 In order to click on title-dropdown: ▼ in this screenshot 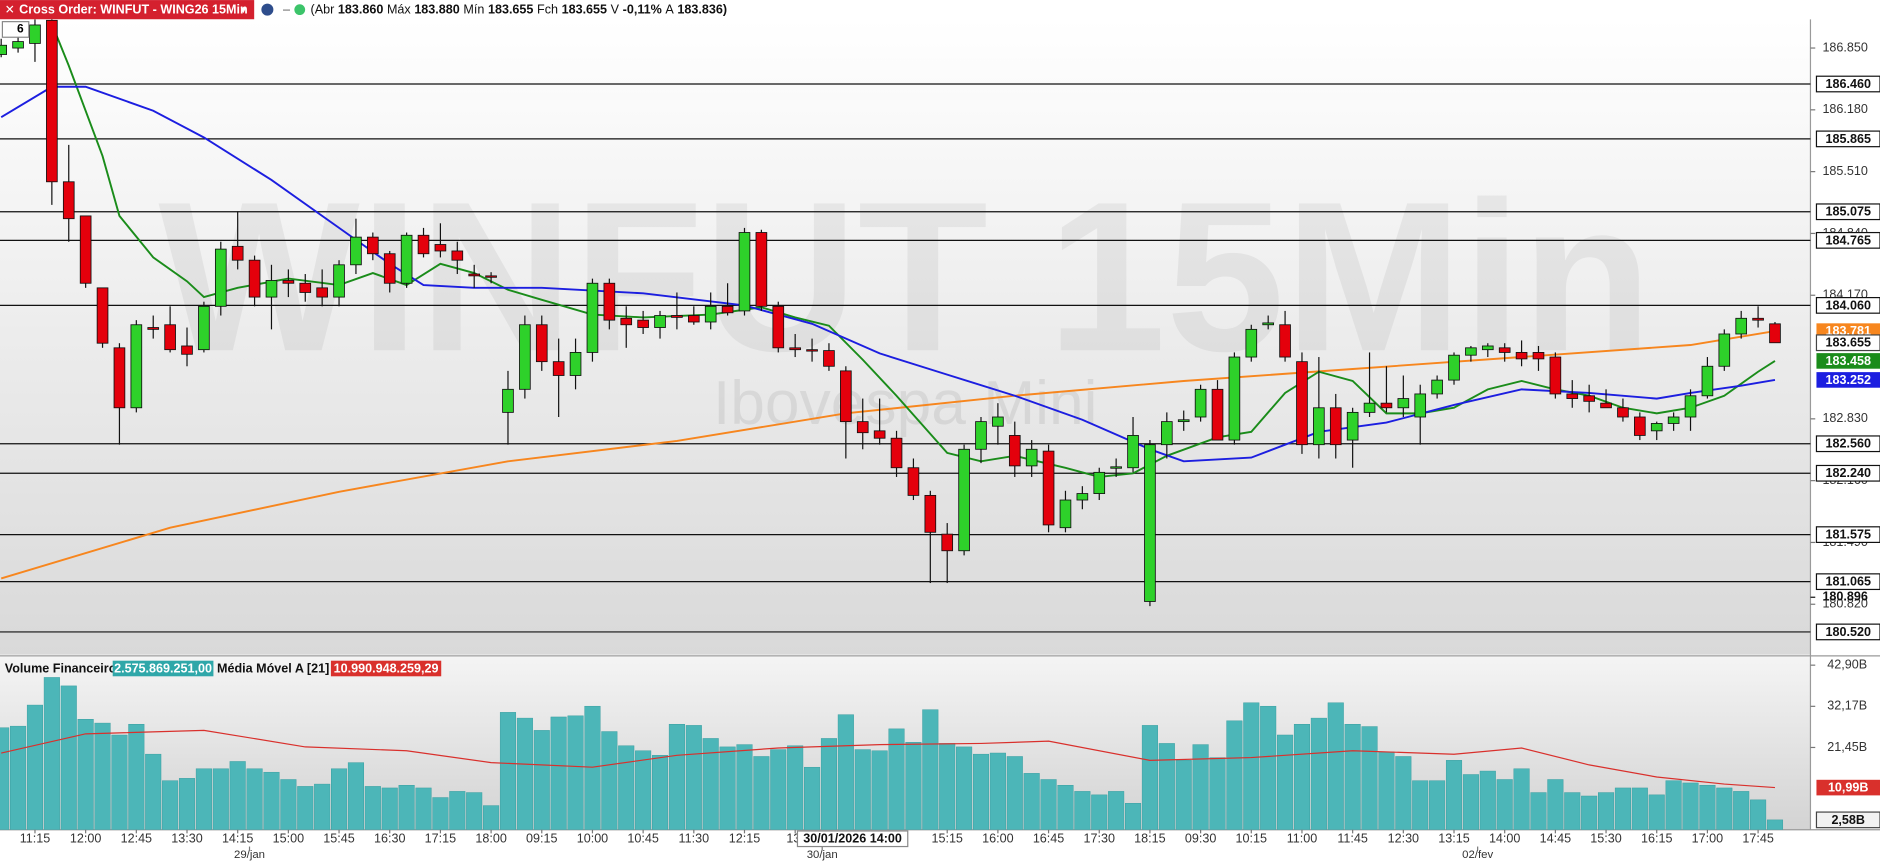, I will do `click(243, 10)`.